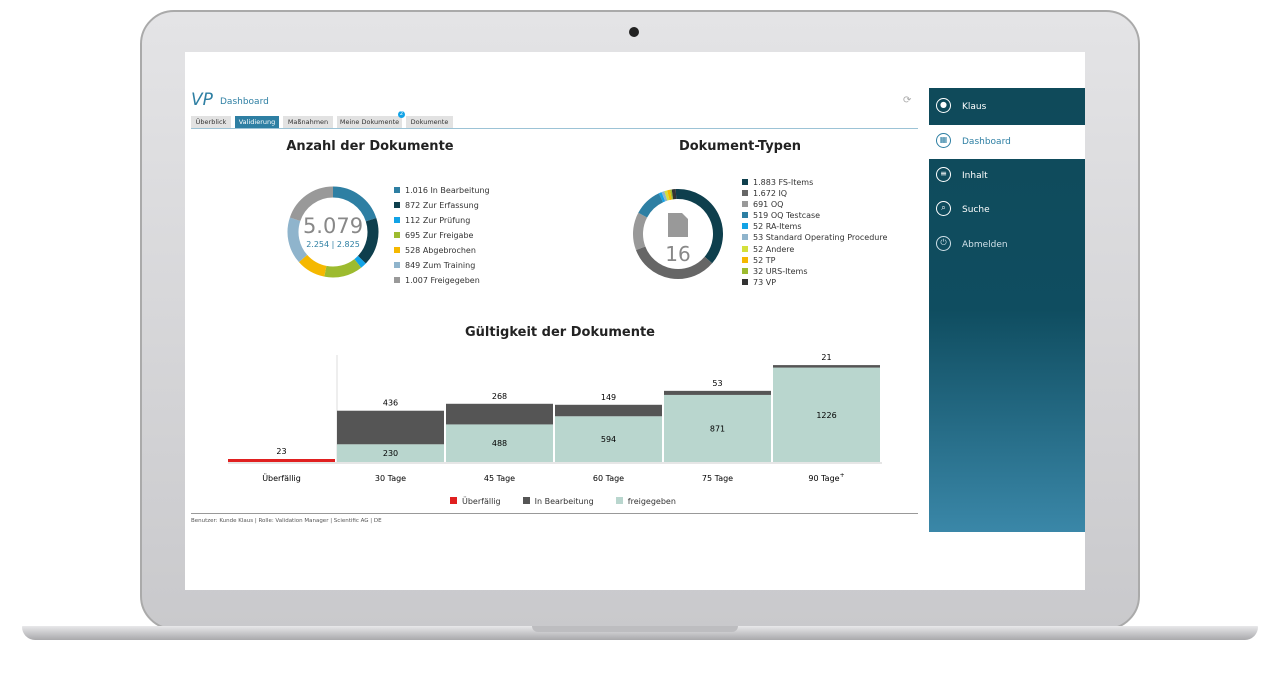 The width and height of the screenshot is (1280, 675). Describe the element at coordinates (787, 216) in the screenshot. I see `legend-label: 519 OQ Testcase` at that location.